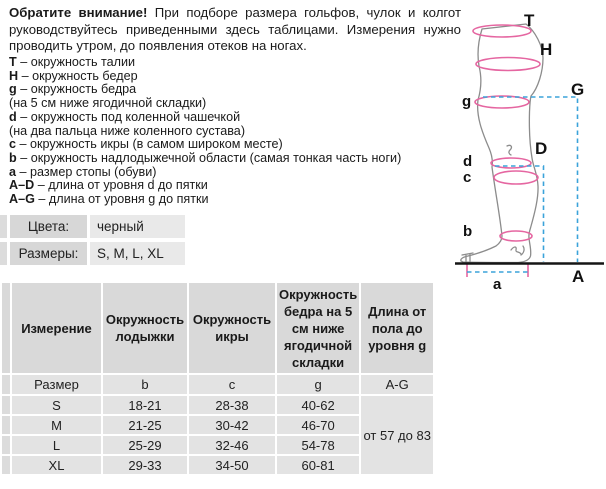 The width and height of the screenshot is (606, 489). What do you see at coordinates (232, 384) in the screenshot?
I see `subheader-c: c` at bounding box center [232, 384].